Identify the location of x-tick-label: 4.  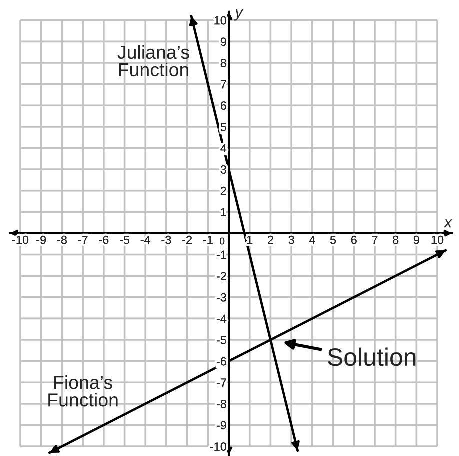
(312, 240).